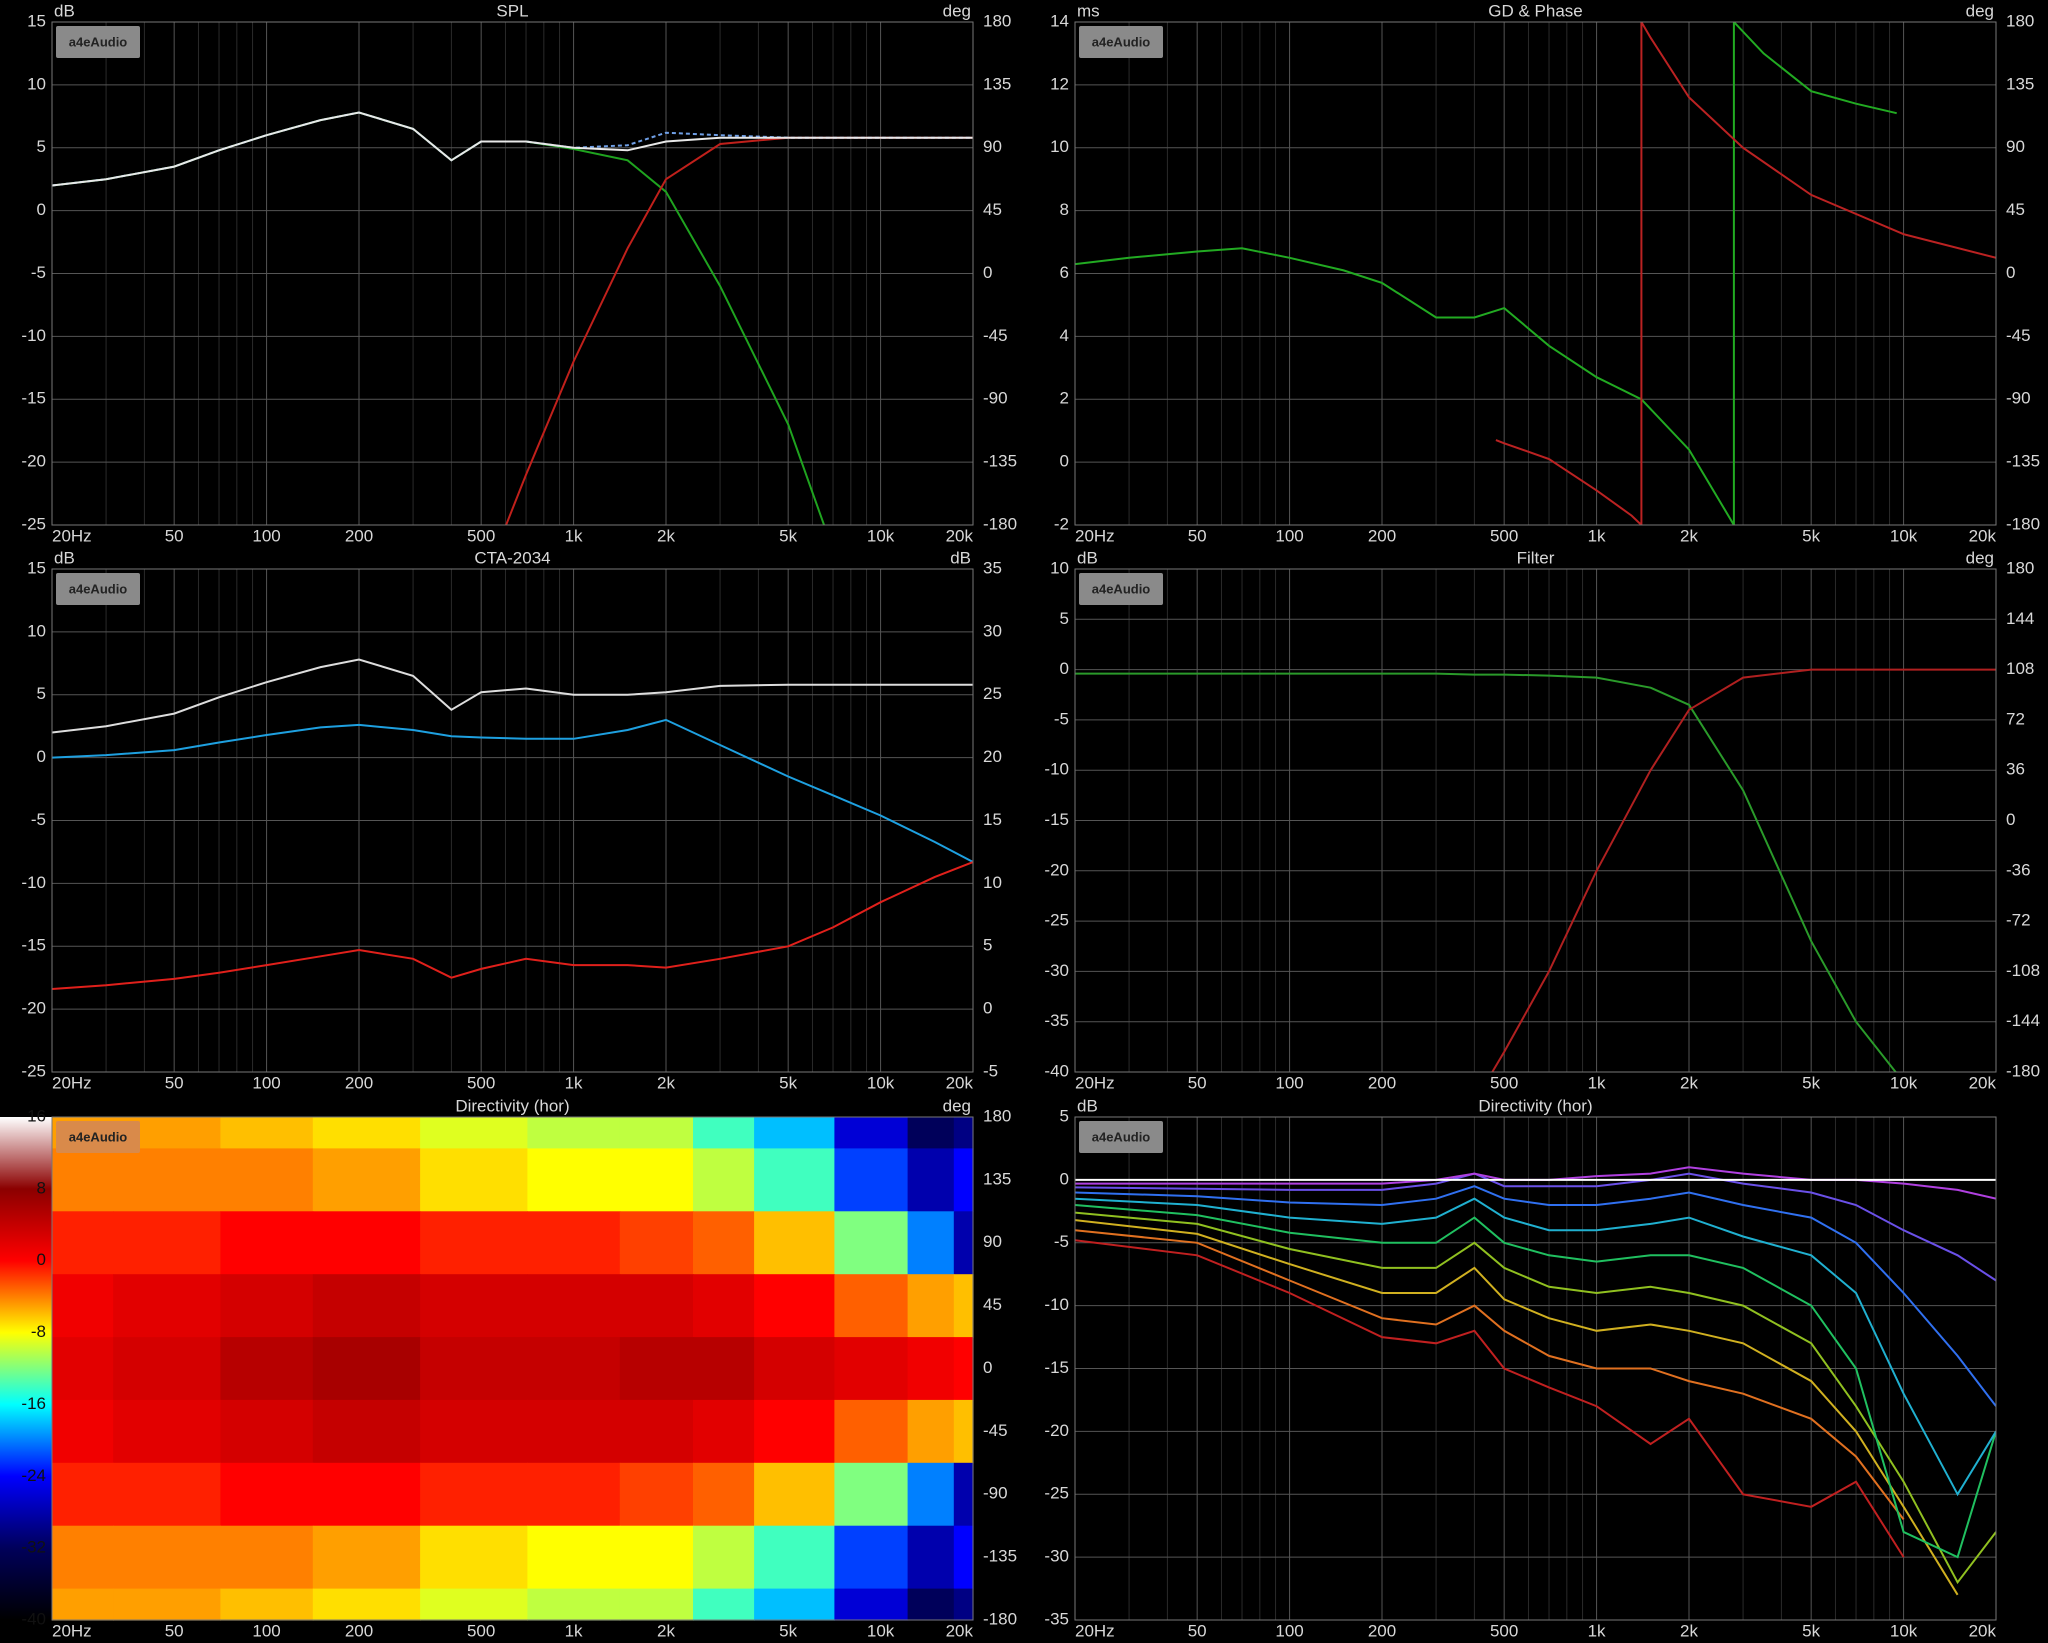 The image size is (2048, 1643). What do you see at coordinates (992, 630) in the screenshot?
I see `y2-tick-label: 30` at bounding box center [992, 630].